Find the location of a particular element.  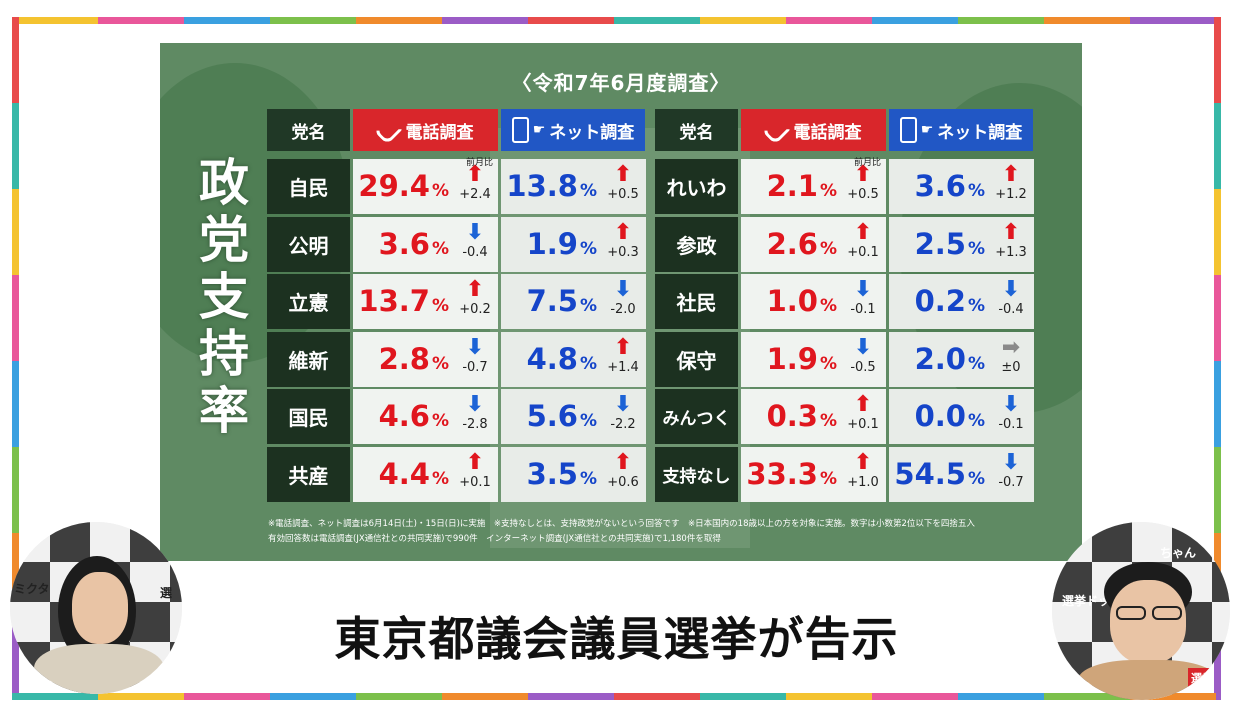

party-name: みんつく is located at coordinates (696, 416).